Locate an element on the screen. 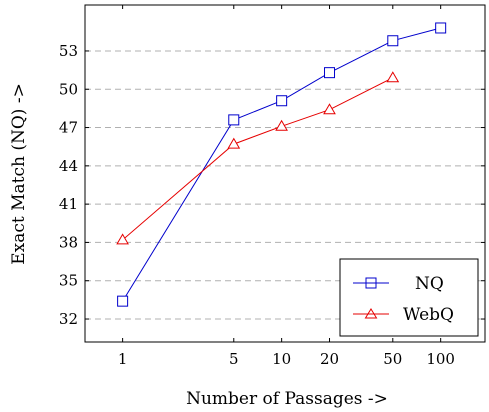  x-tick-label: 50 is located at coordinates (392, 359).